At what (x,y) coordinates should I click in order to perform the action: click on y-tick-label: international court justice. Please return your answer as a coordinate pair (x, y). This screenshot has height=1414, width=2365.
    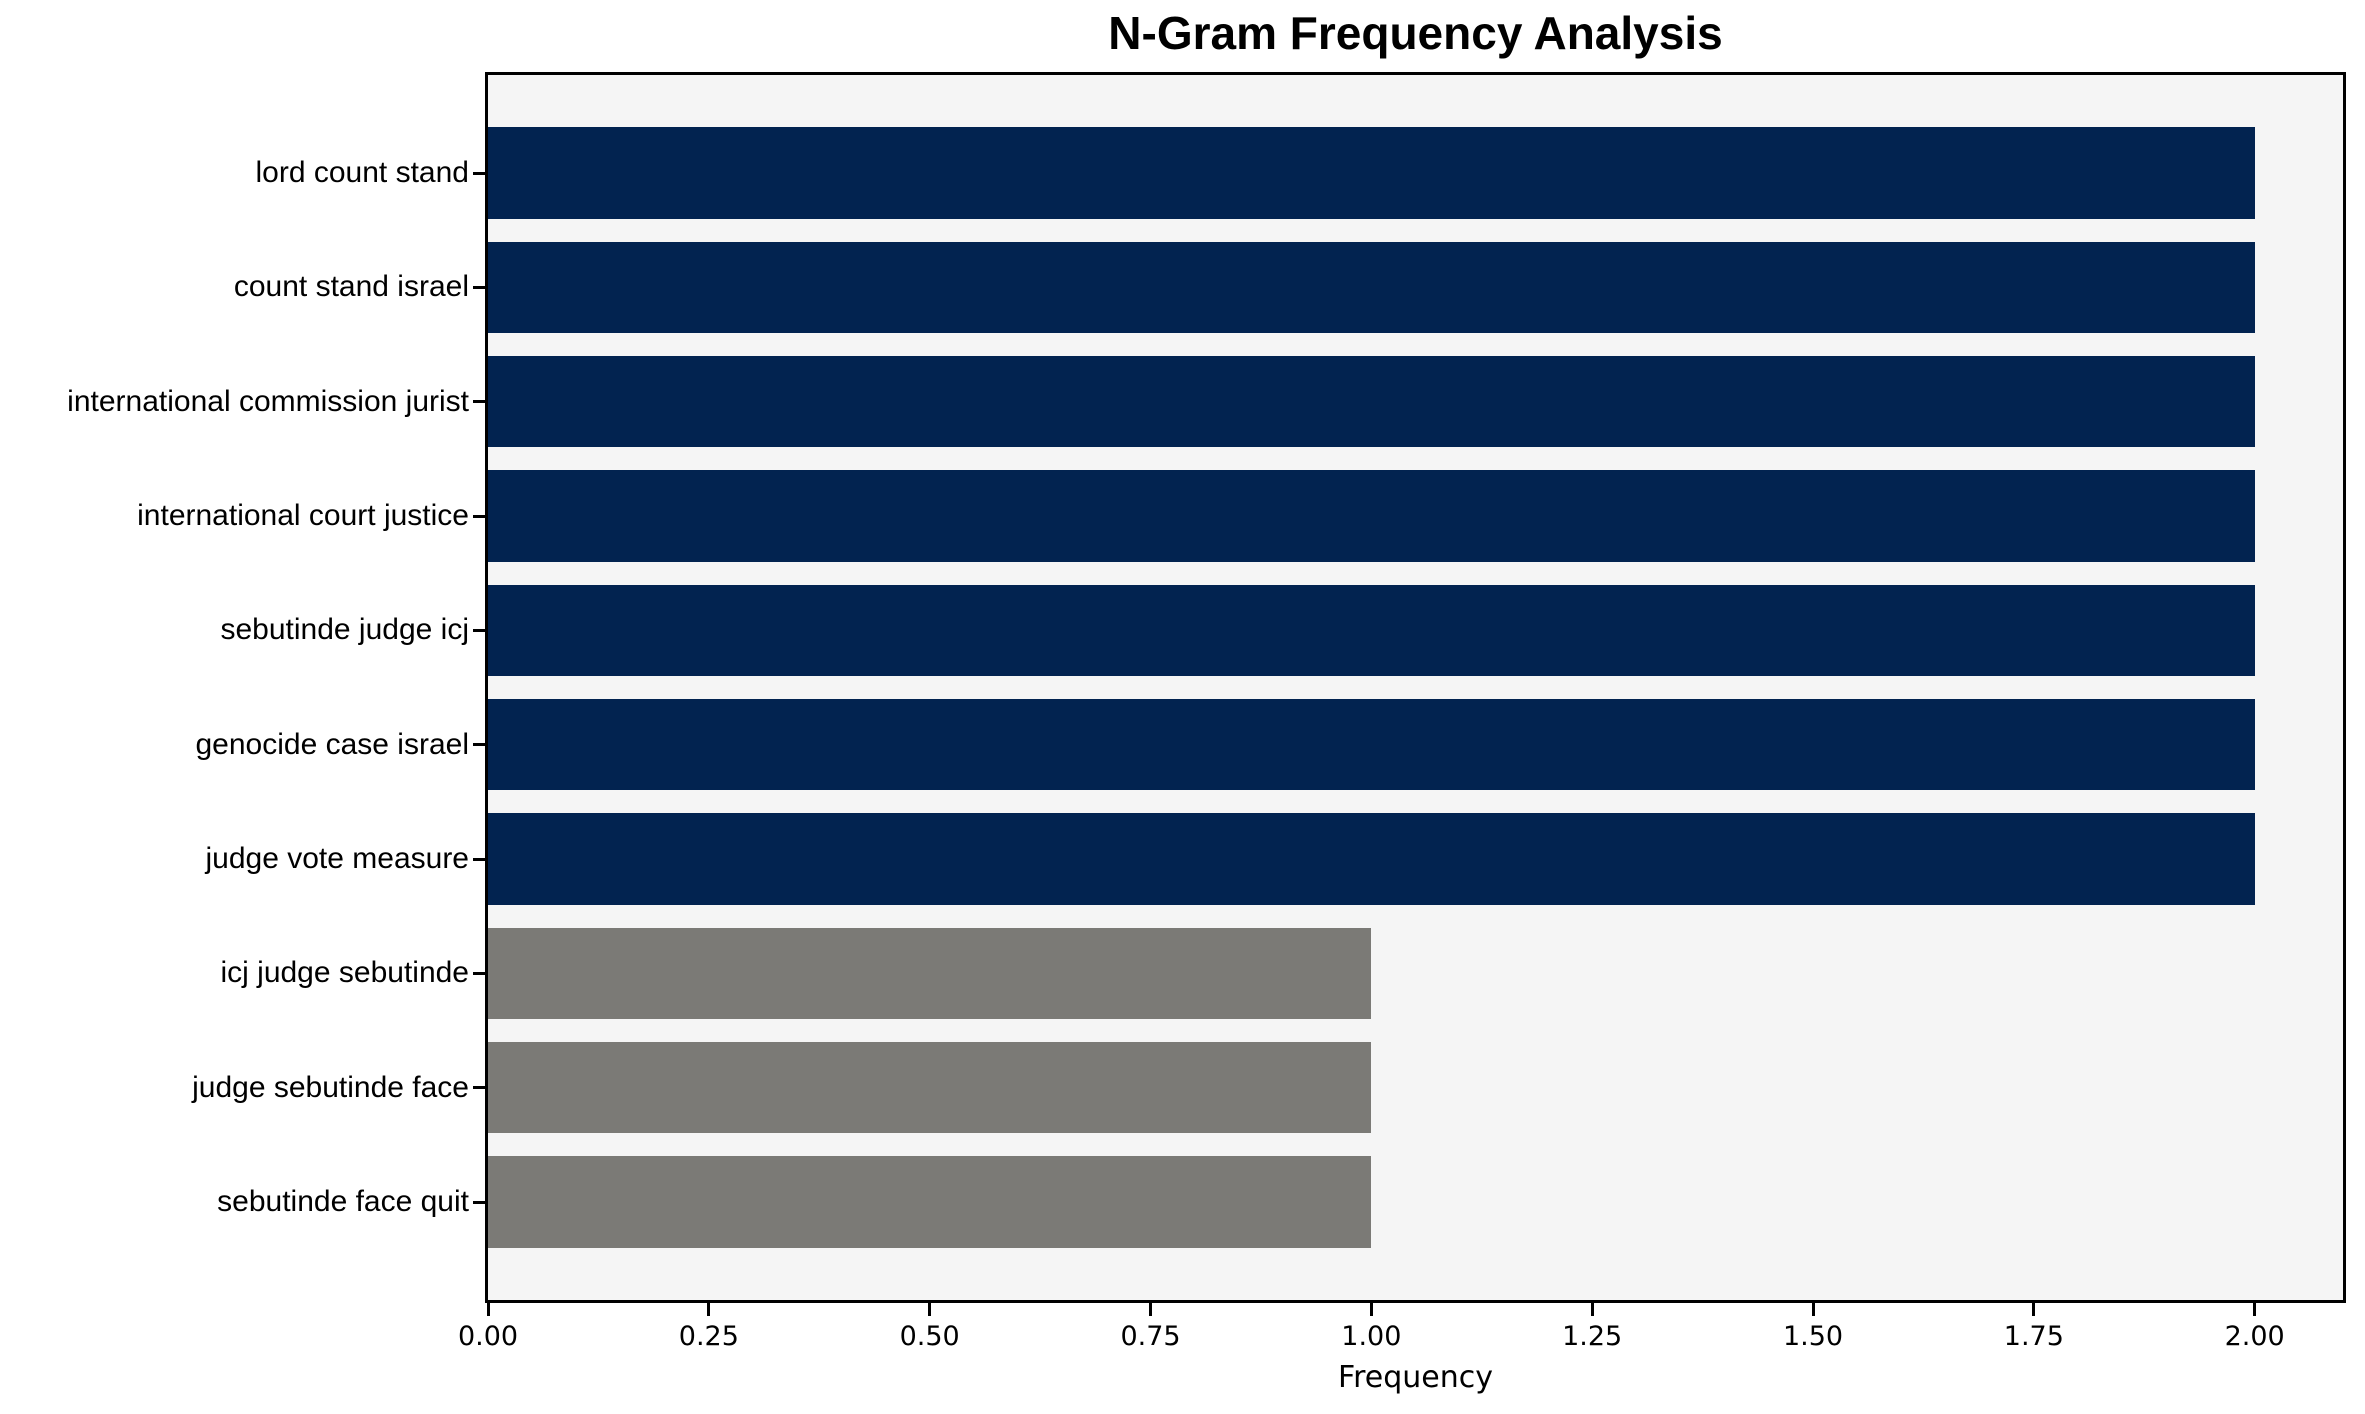
    Looking at the image, I should click on (303, 515).